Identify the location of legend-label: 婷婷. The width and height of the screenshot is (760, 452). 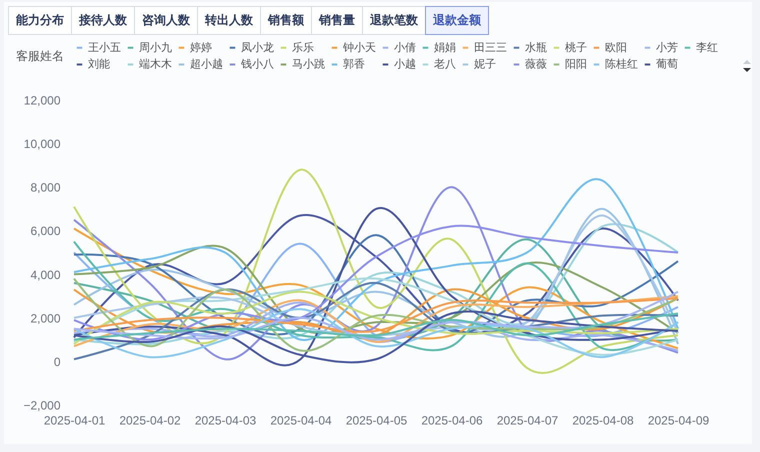
(201, 48).